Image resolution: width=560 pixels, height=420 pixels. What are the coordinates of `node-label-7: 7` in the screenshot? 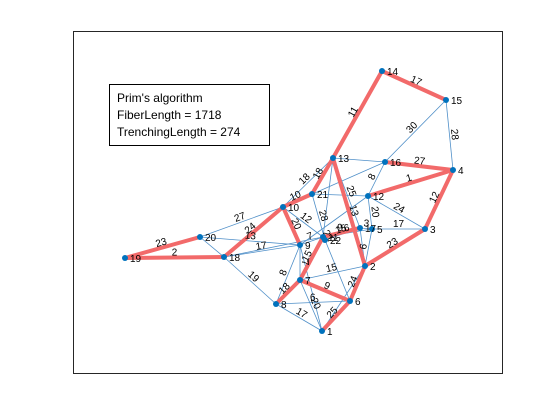 It's located at (308, 281).